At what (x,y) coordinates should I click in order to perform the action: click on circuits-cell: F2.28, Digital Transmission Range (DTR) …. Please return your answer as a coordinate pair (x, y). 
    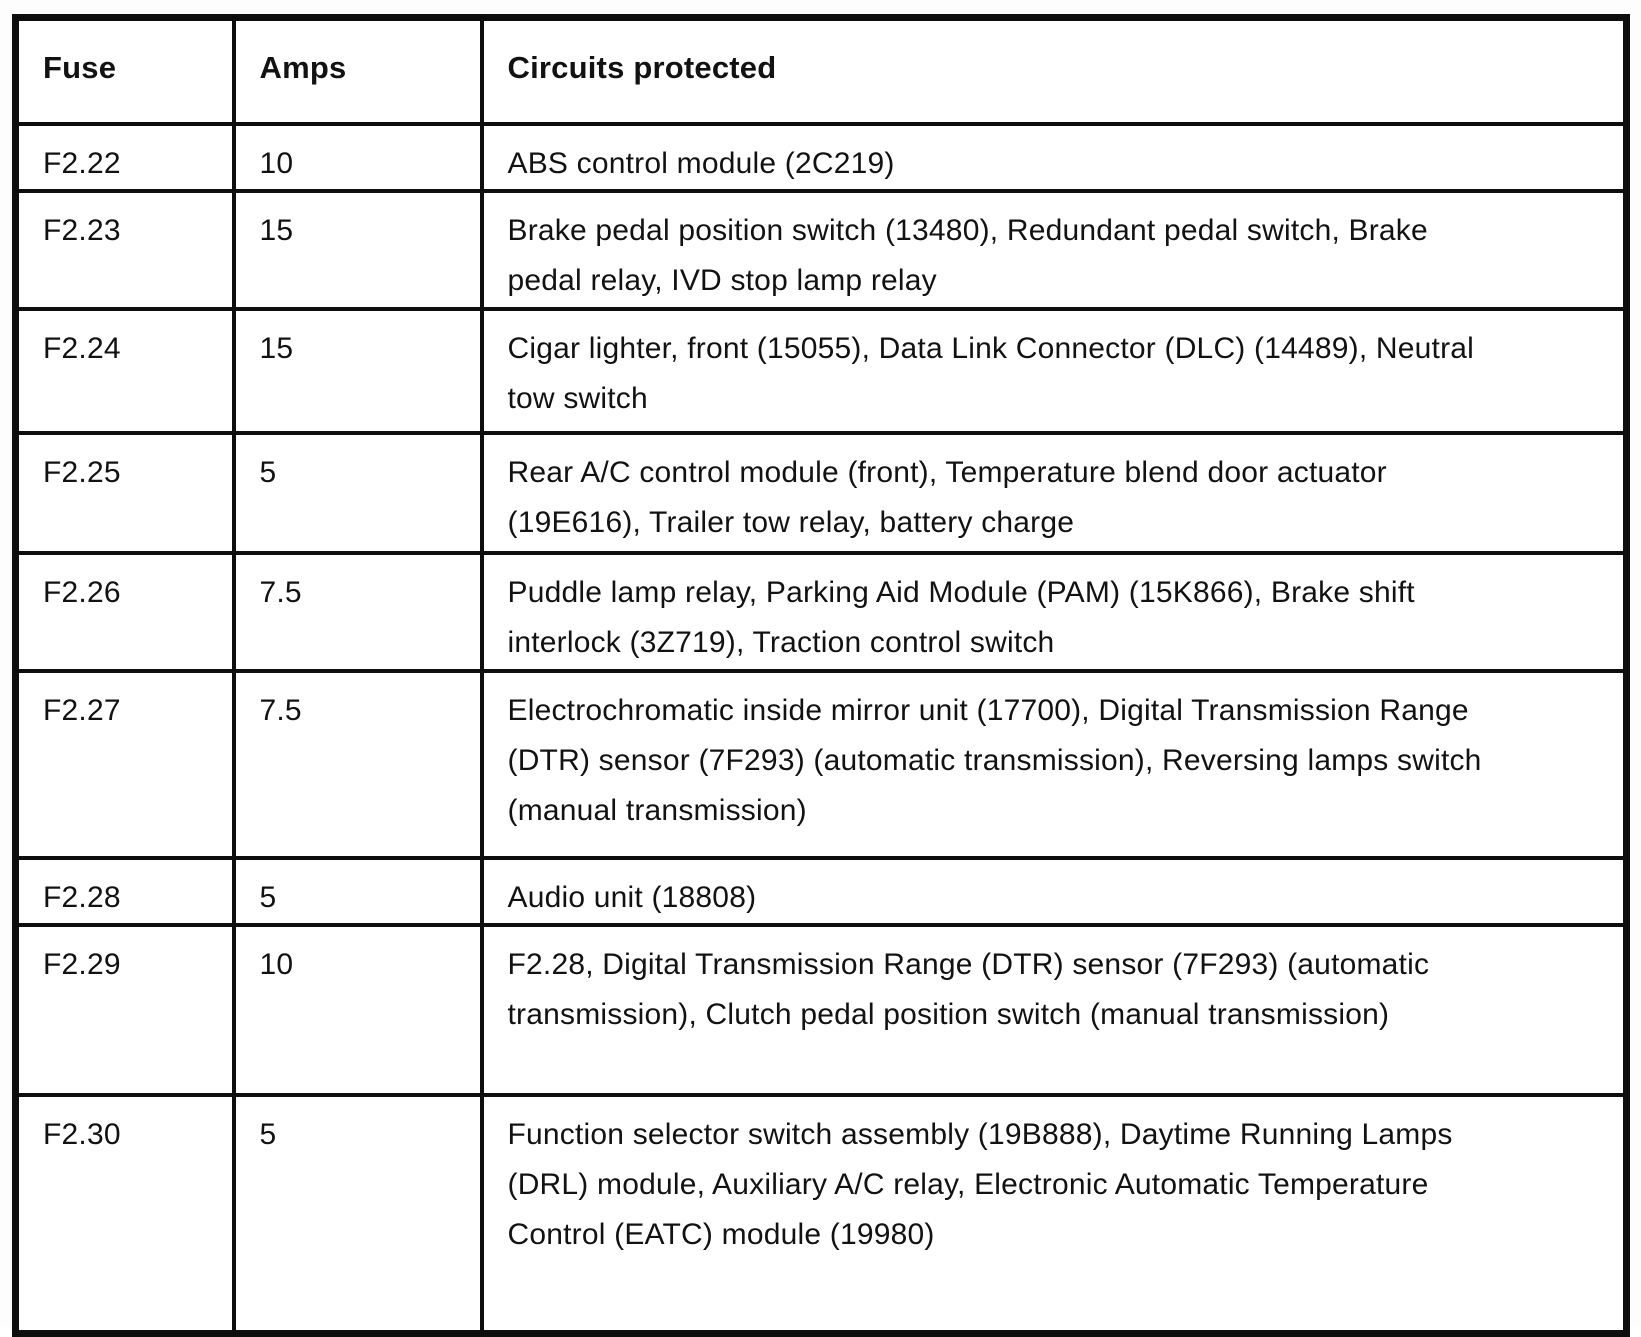
    Looking at the image, I should click on (1054, 1009).